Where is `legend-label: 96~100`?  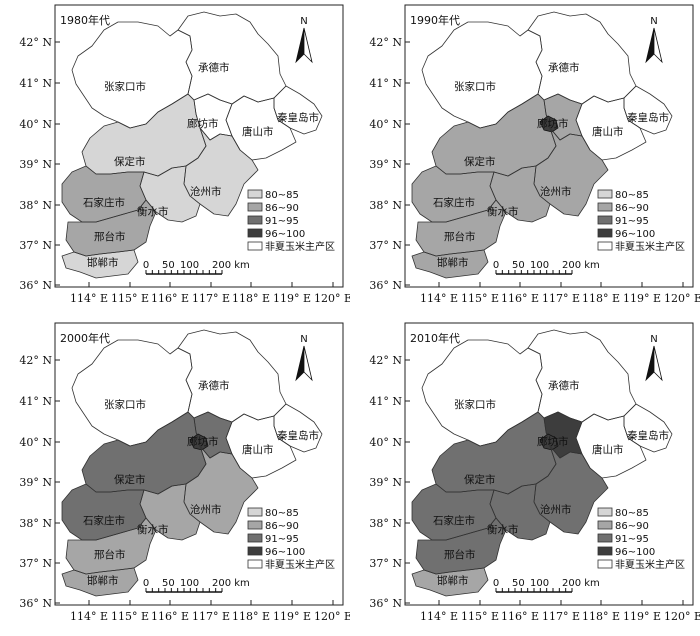 legend-label: 96~100 is located at coordinates (635, 234).